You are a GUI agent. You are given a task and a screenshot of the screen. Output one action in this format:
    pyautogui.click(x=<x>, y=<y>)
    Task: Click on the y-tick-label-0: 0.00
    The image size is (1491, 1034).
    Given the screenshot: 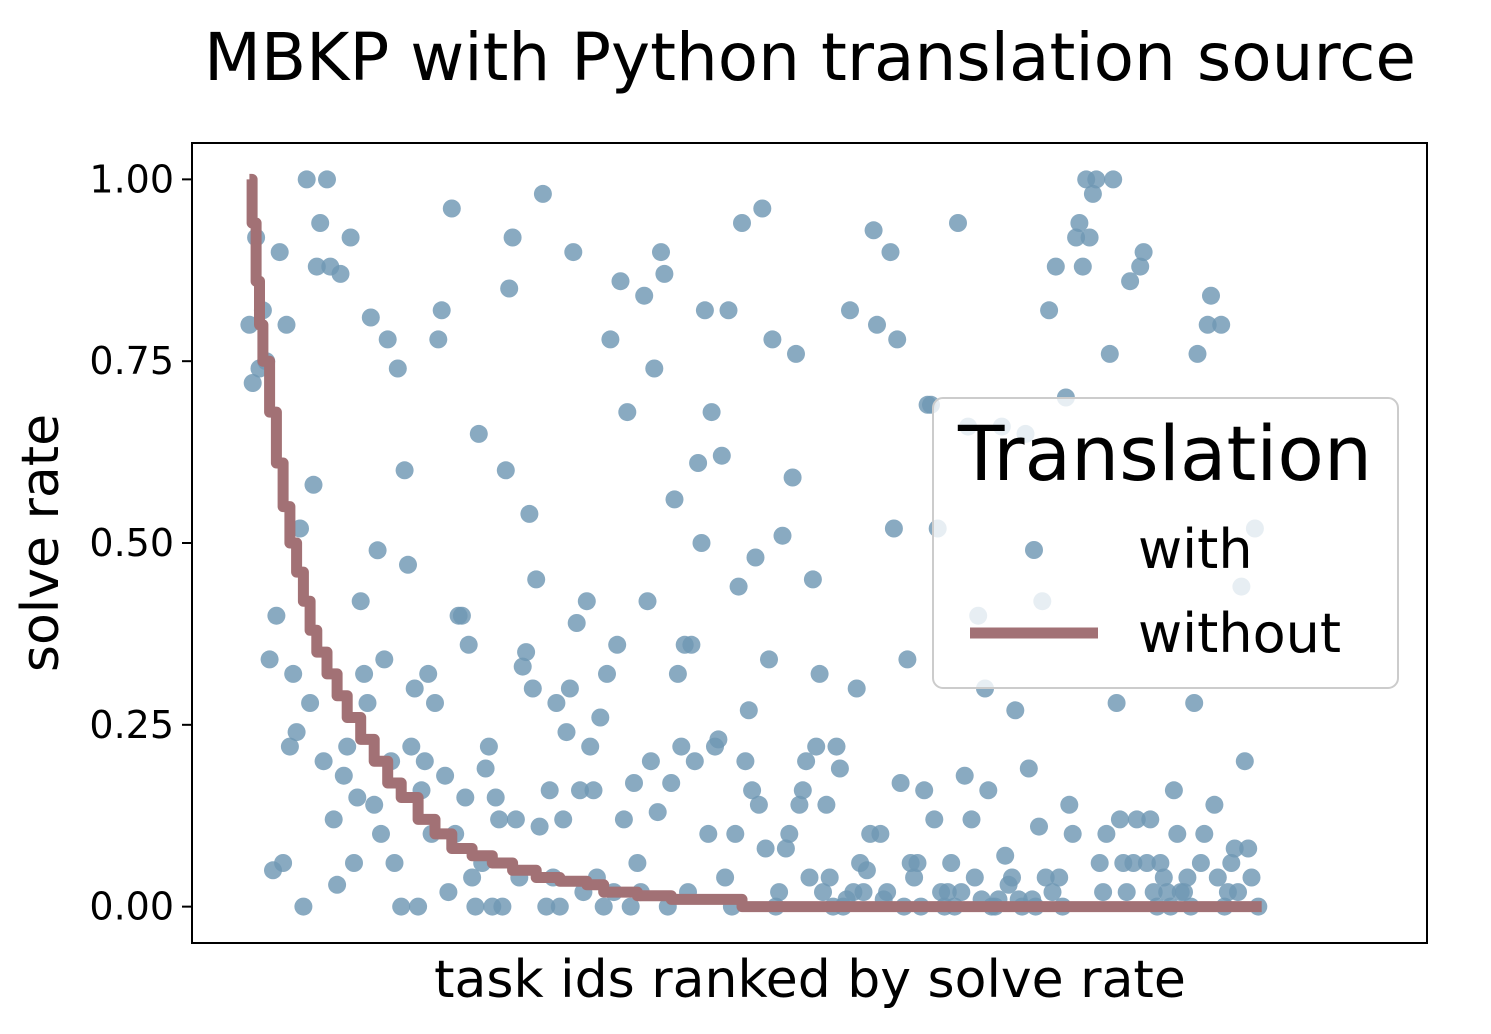 What is the action you would take?
    pyautogui.click(x=131, y=907)
    